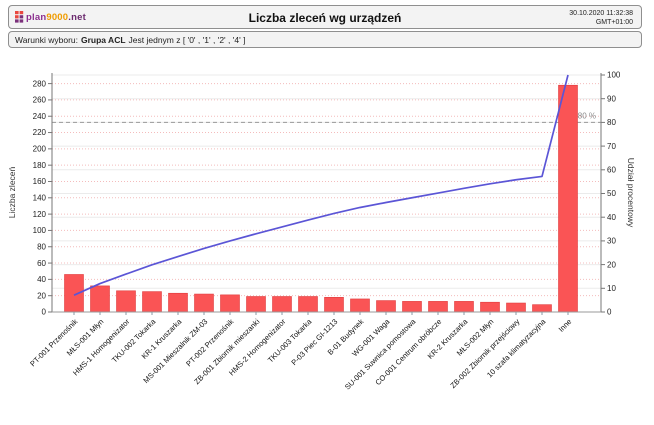 The height and width of the screenshot is (425, 654). What do you see at coordinates (611, 98) in the screenshot?
I see `right-tick-label: 90` at bounding box center [611, 98].